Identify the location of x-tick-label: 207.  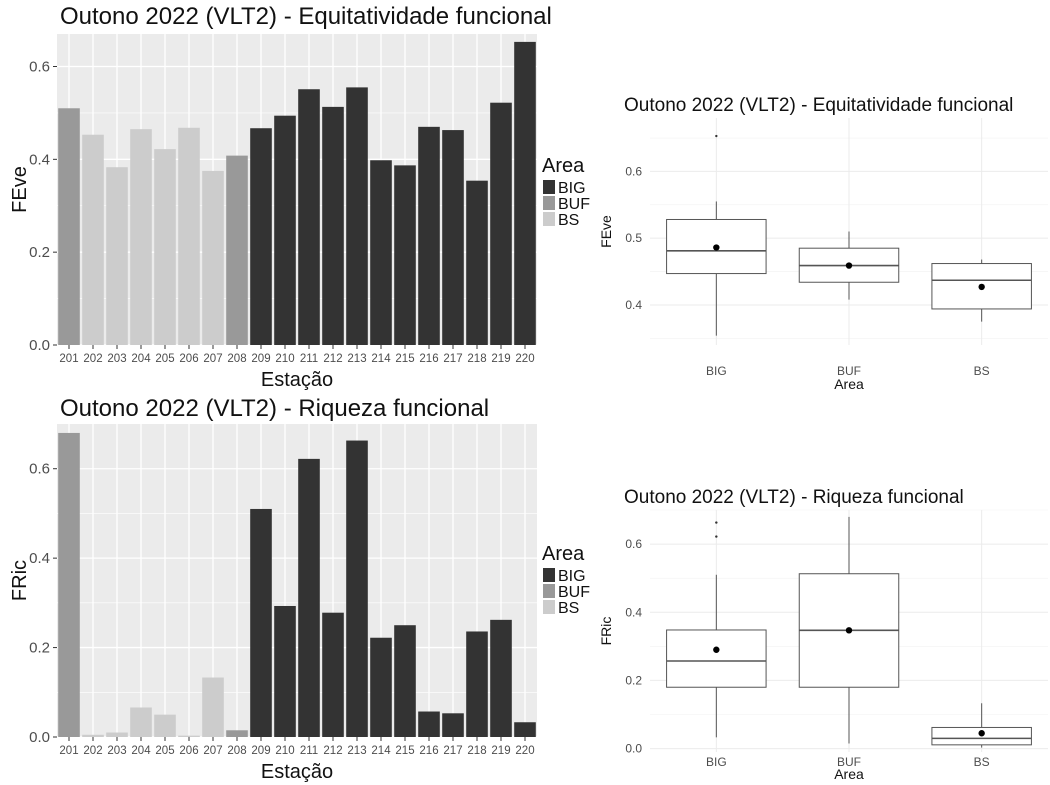
(212, 359).